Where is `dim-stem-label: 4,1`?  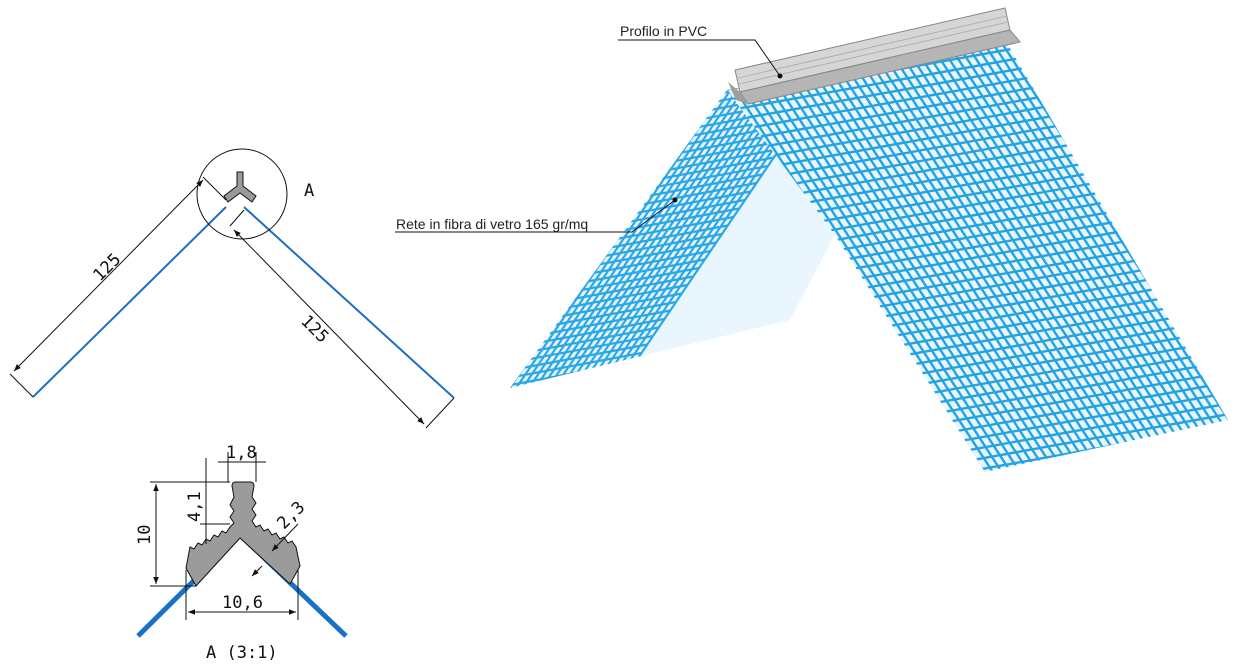 dim-stem-label: 4,1 is located at coordinates (195, 506).